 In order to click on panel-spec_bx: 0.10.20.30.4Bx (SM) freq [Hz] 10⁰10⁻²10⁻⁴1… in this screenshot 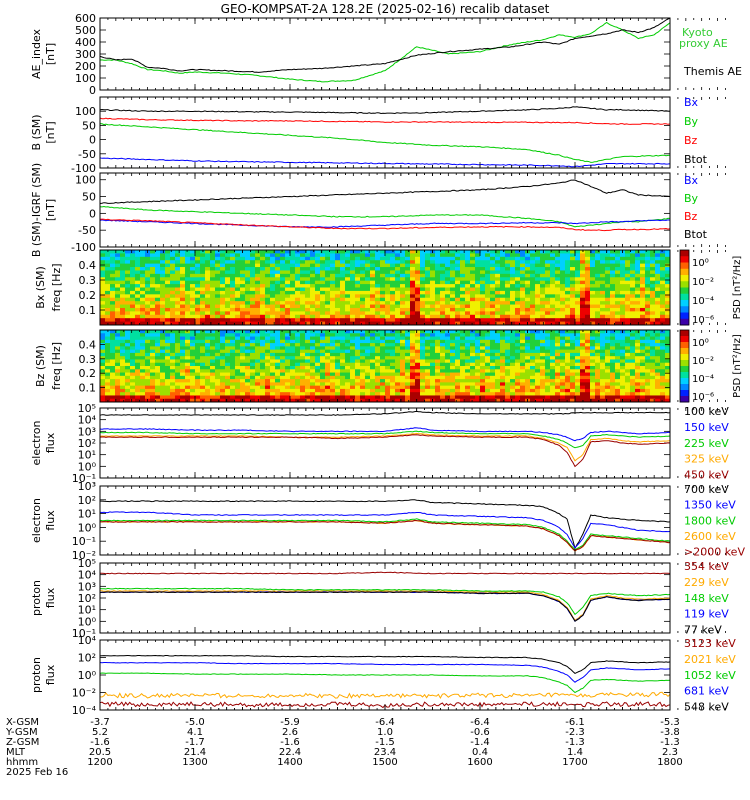, I will do `click(388, 287)`.